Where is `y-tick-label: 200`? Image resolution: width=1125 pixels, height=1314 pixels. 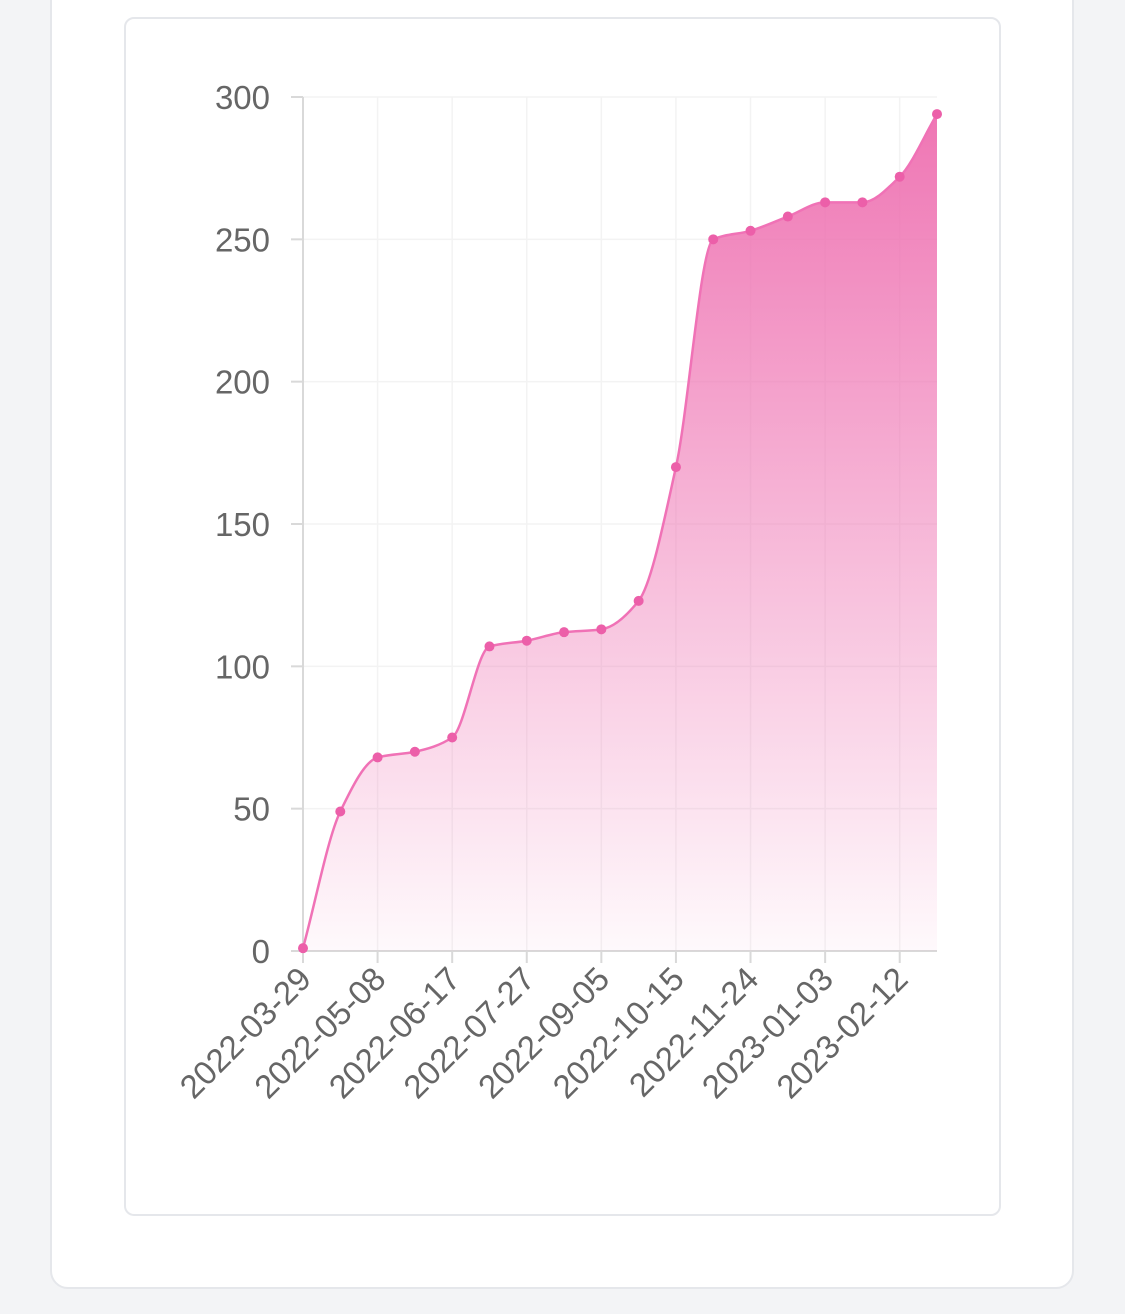
y-tick-label: 200 is located at coordinates (242, 382).